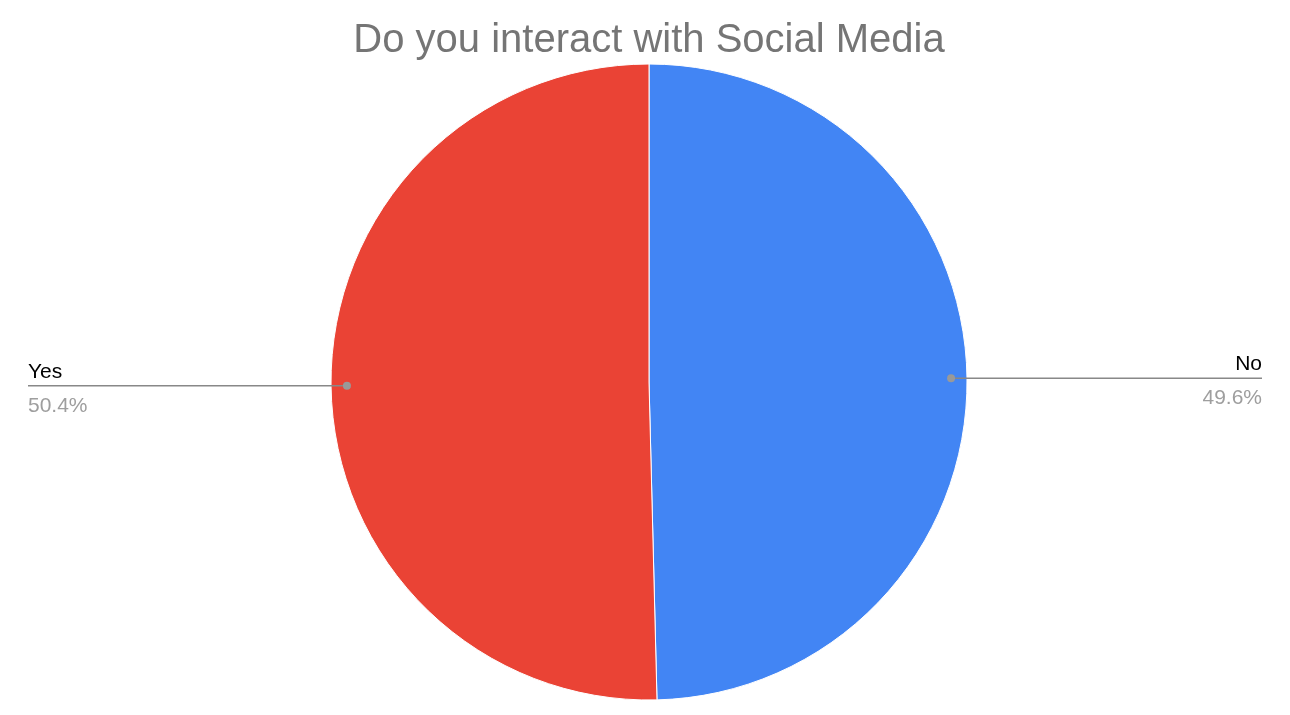  I want to click on slice-label: No, so click(1248, 363).